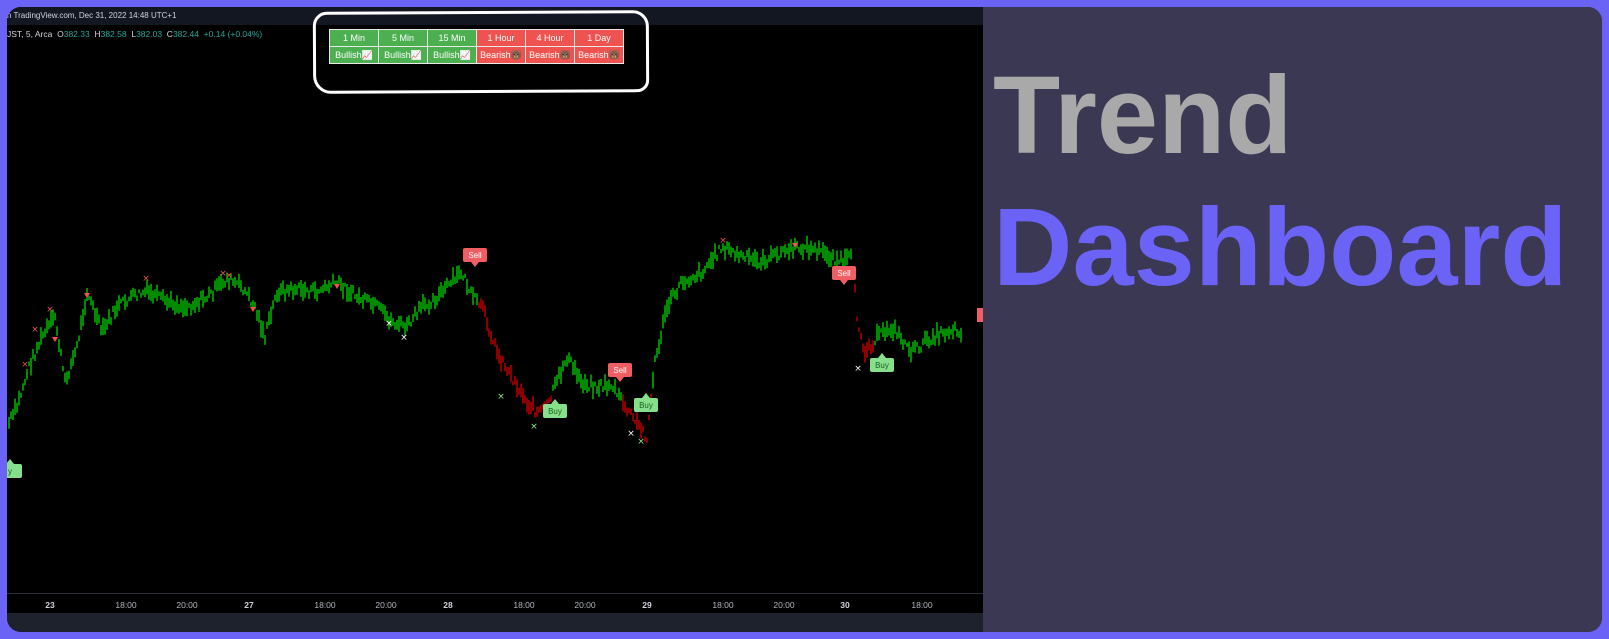 Image resolution: width=1609 pixels, height=639 pixels. Describe the element at coordinates (169, 34) in the screenshot. I see `close-label: C` at that location.